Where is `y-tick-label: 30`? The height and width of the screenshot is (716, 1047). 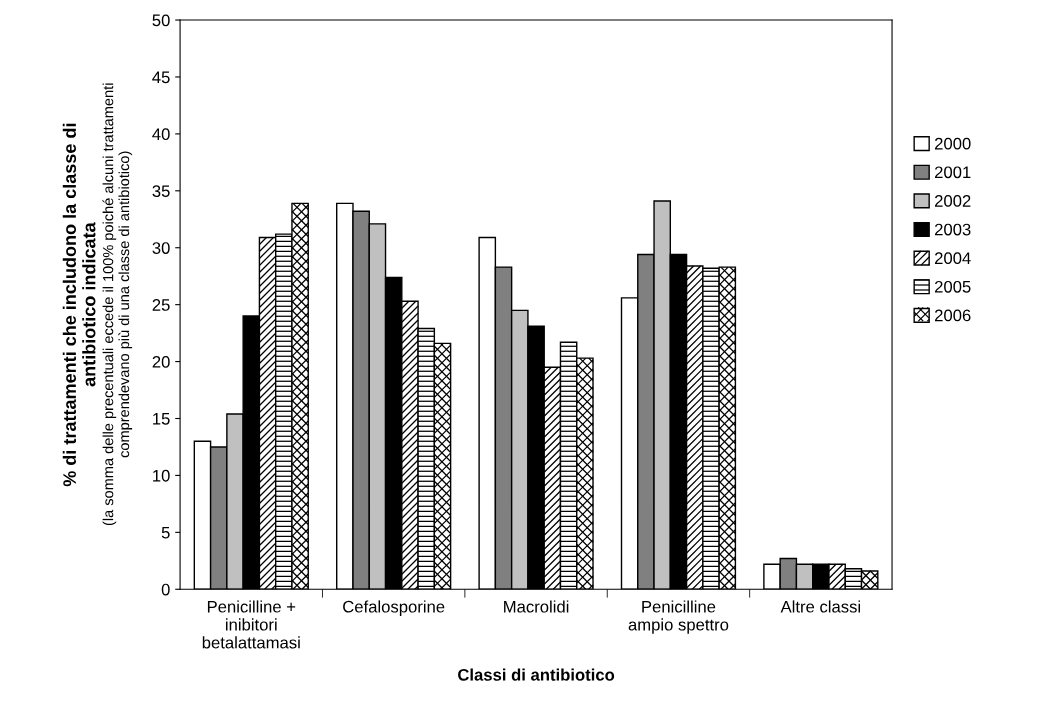
y-tick-label: 30 is located at coordinates (161, 248).